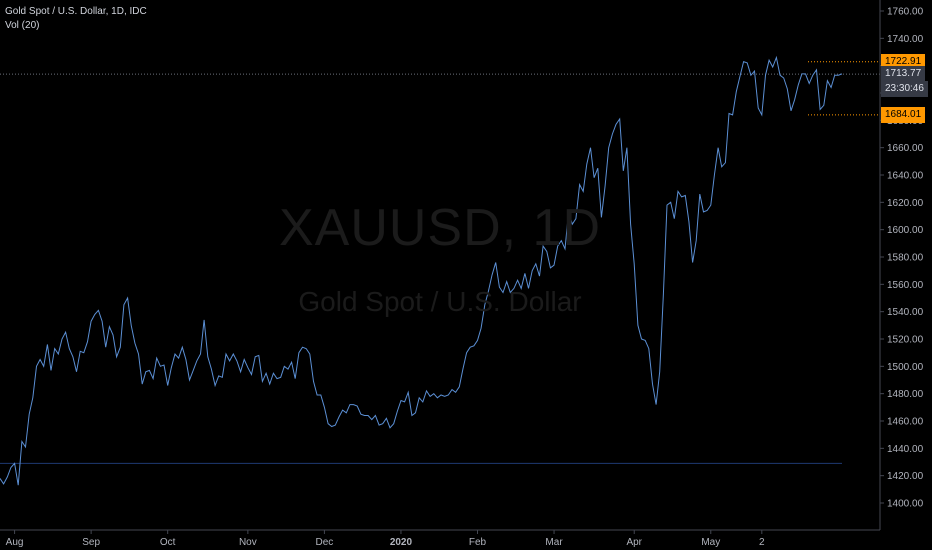 The image size is (932, 550). I want to click on x-tick-label: 2020, so click(401, 542).